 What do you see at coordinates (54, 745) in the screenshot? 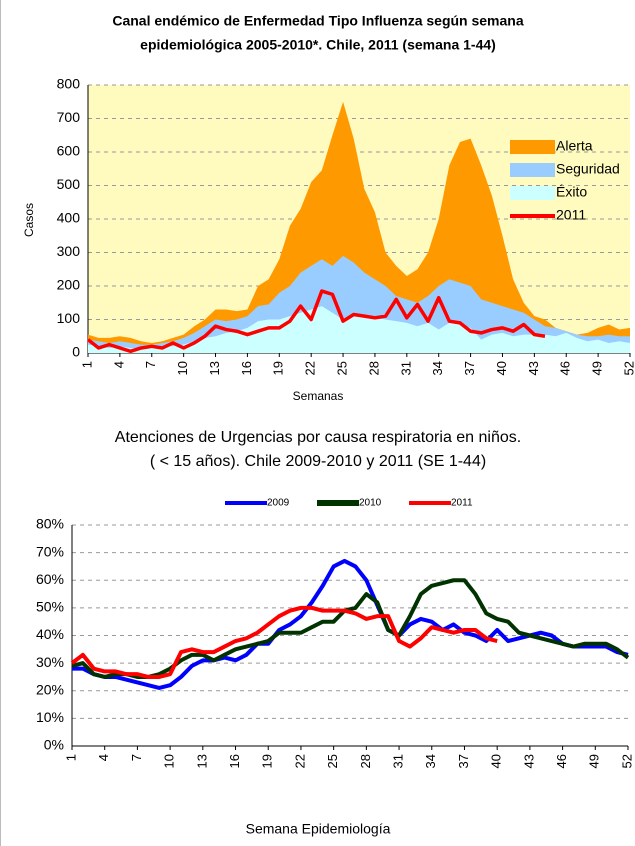
I see `y-tick-label: 0%` at bounding box center [54, 745].